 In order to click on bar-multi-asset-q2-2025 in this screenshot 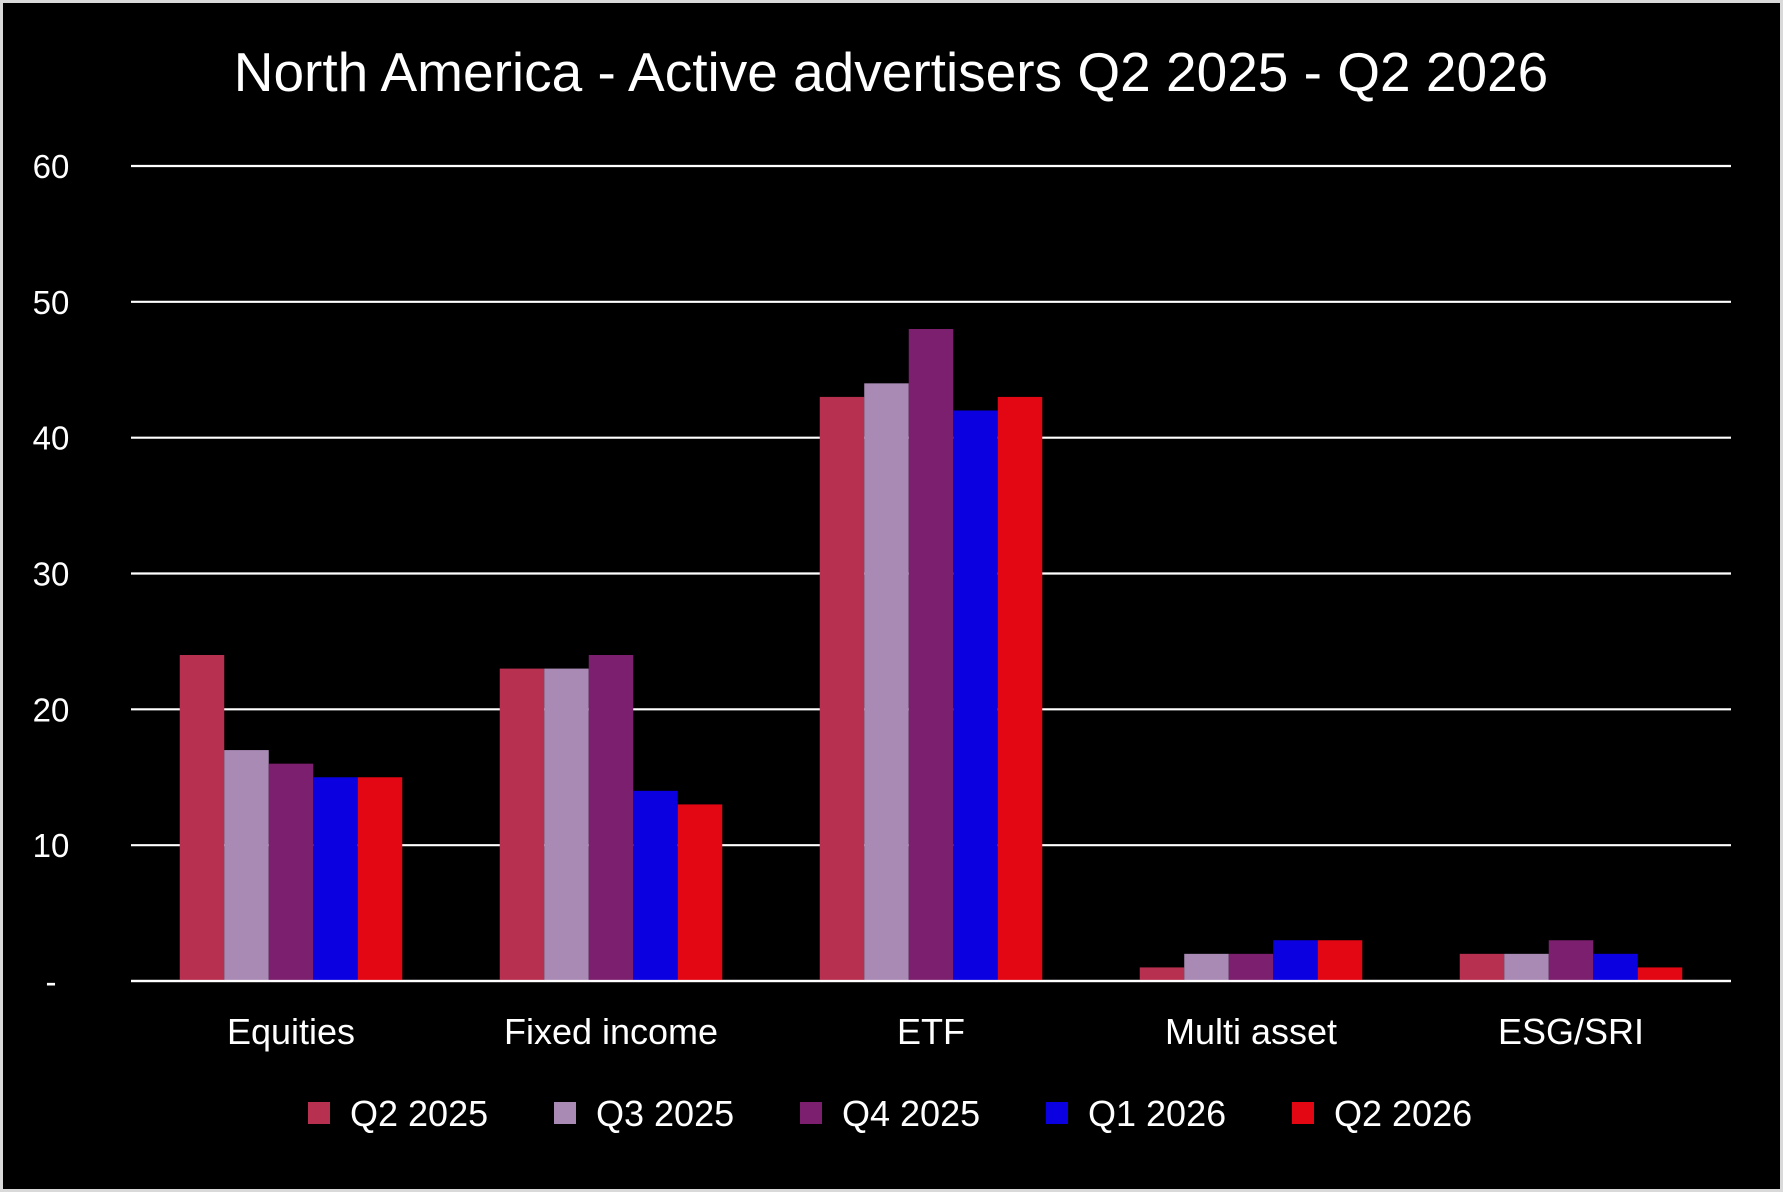, I will do `click(1162, 974)`.